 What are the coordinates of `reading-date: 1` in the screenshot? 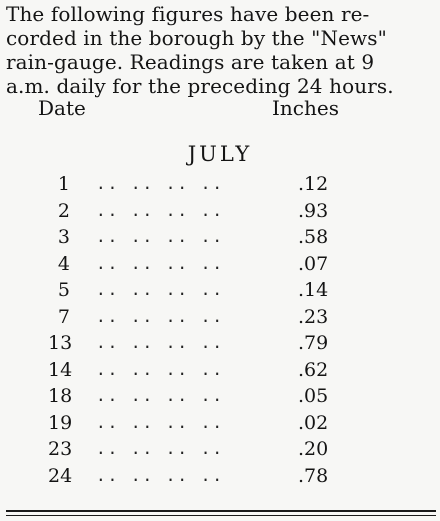 It's located at (63, 184).